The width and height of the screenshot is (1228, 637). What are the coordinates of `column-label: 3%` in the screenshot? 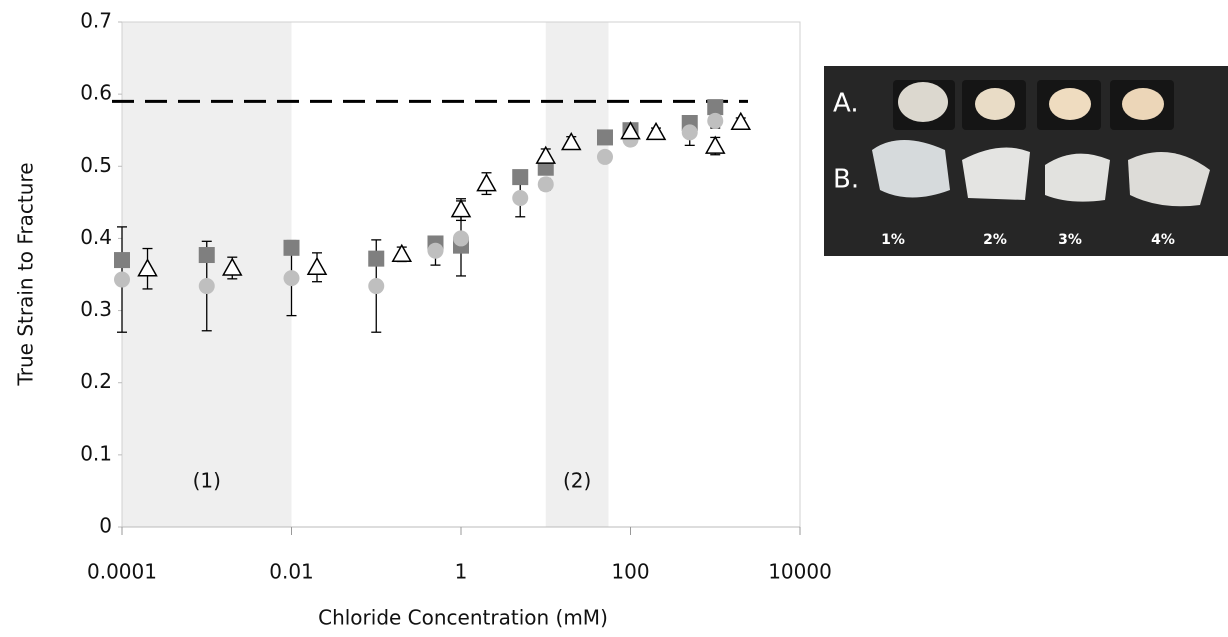 It's located at (1070, 240).